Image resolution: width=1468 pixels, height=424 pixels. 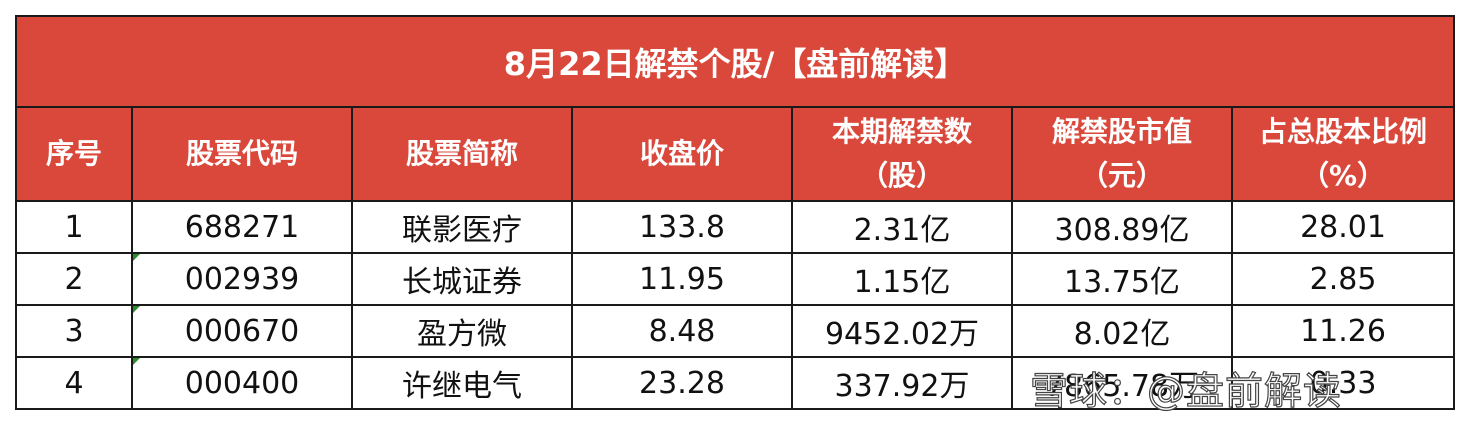 What do you see at coordinates (1122, 383) in the screenshot?
I see `cell-unlock-value: 7865.78万` at bounding box center [1122, 383].